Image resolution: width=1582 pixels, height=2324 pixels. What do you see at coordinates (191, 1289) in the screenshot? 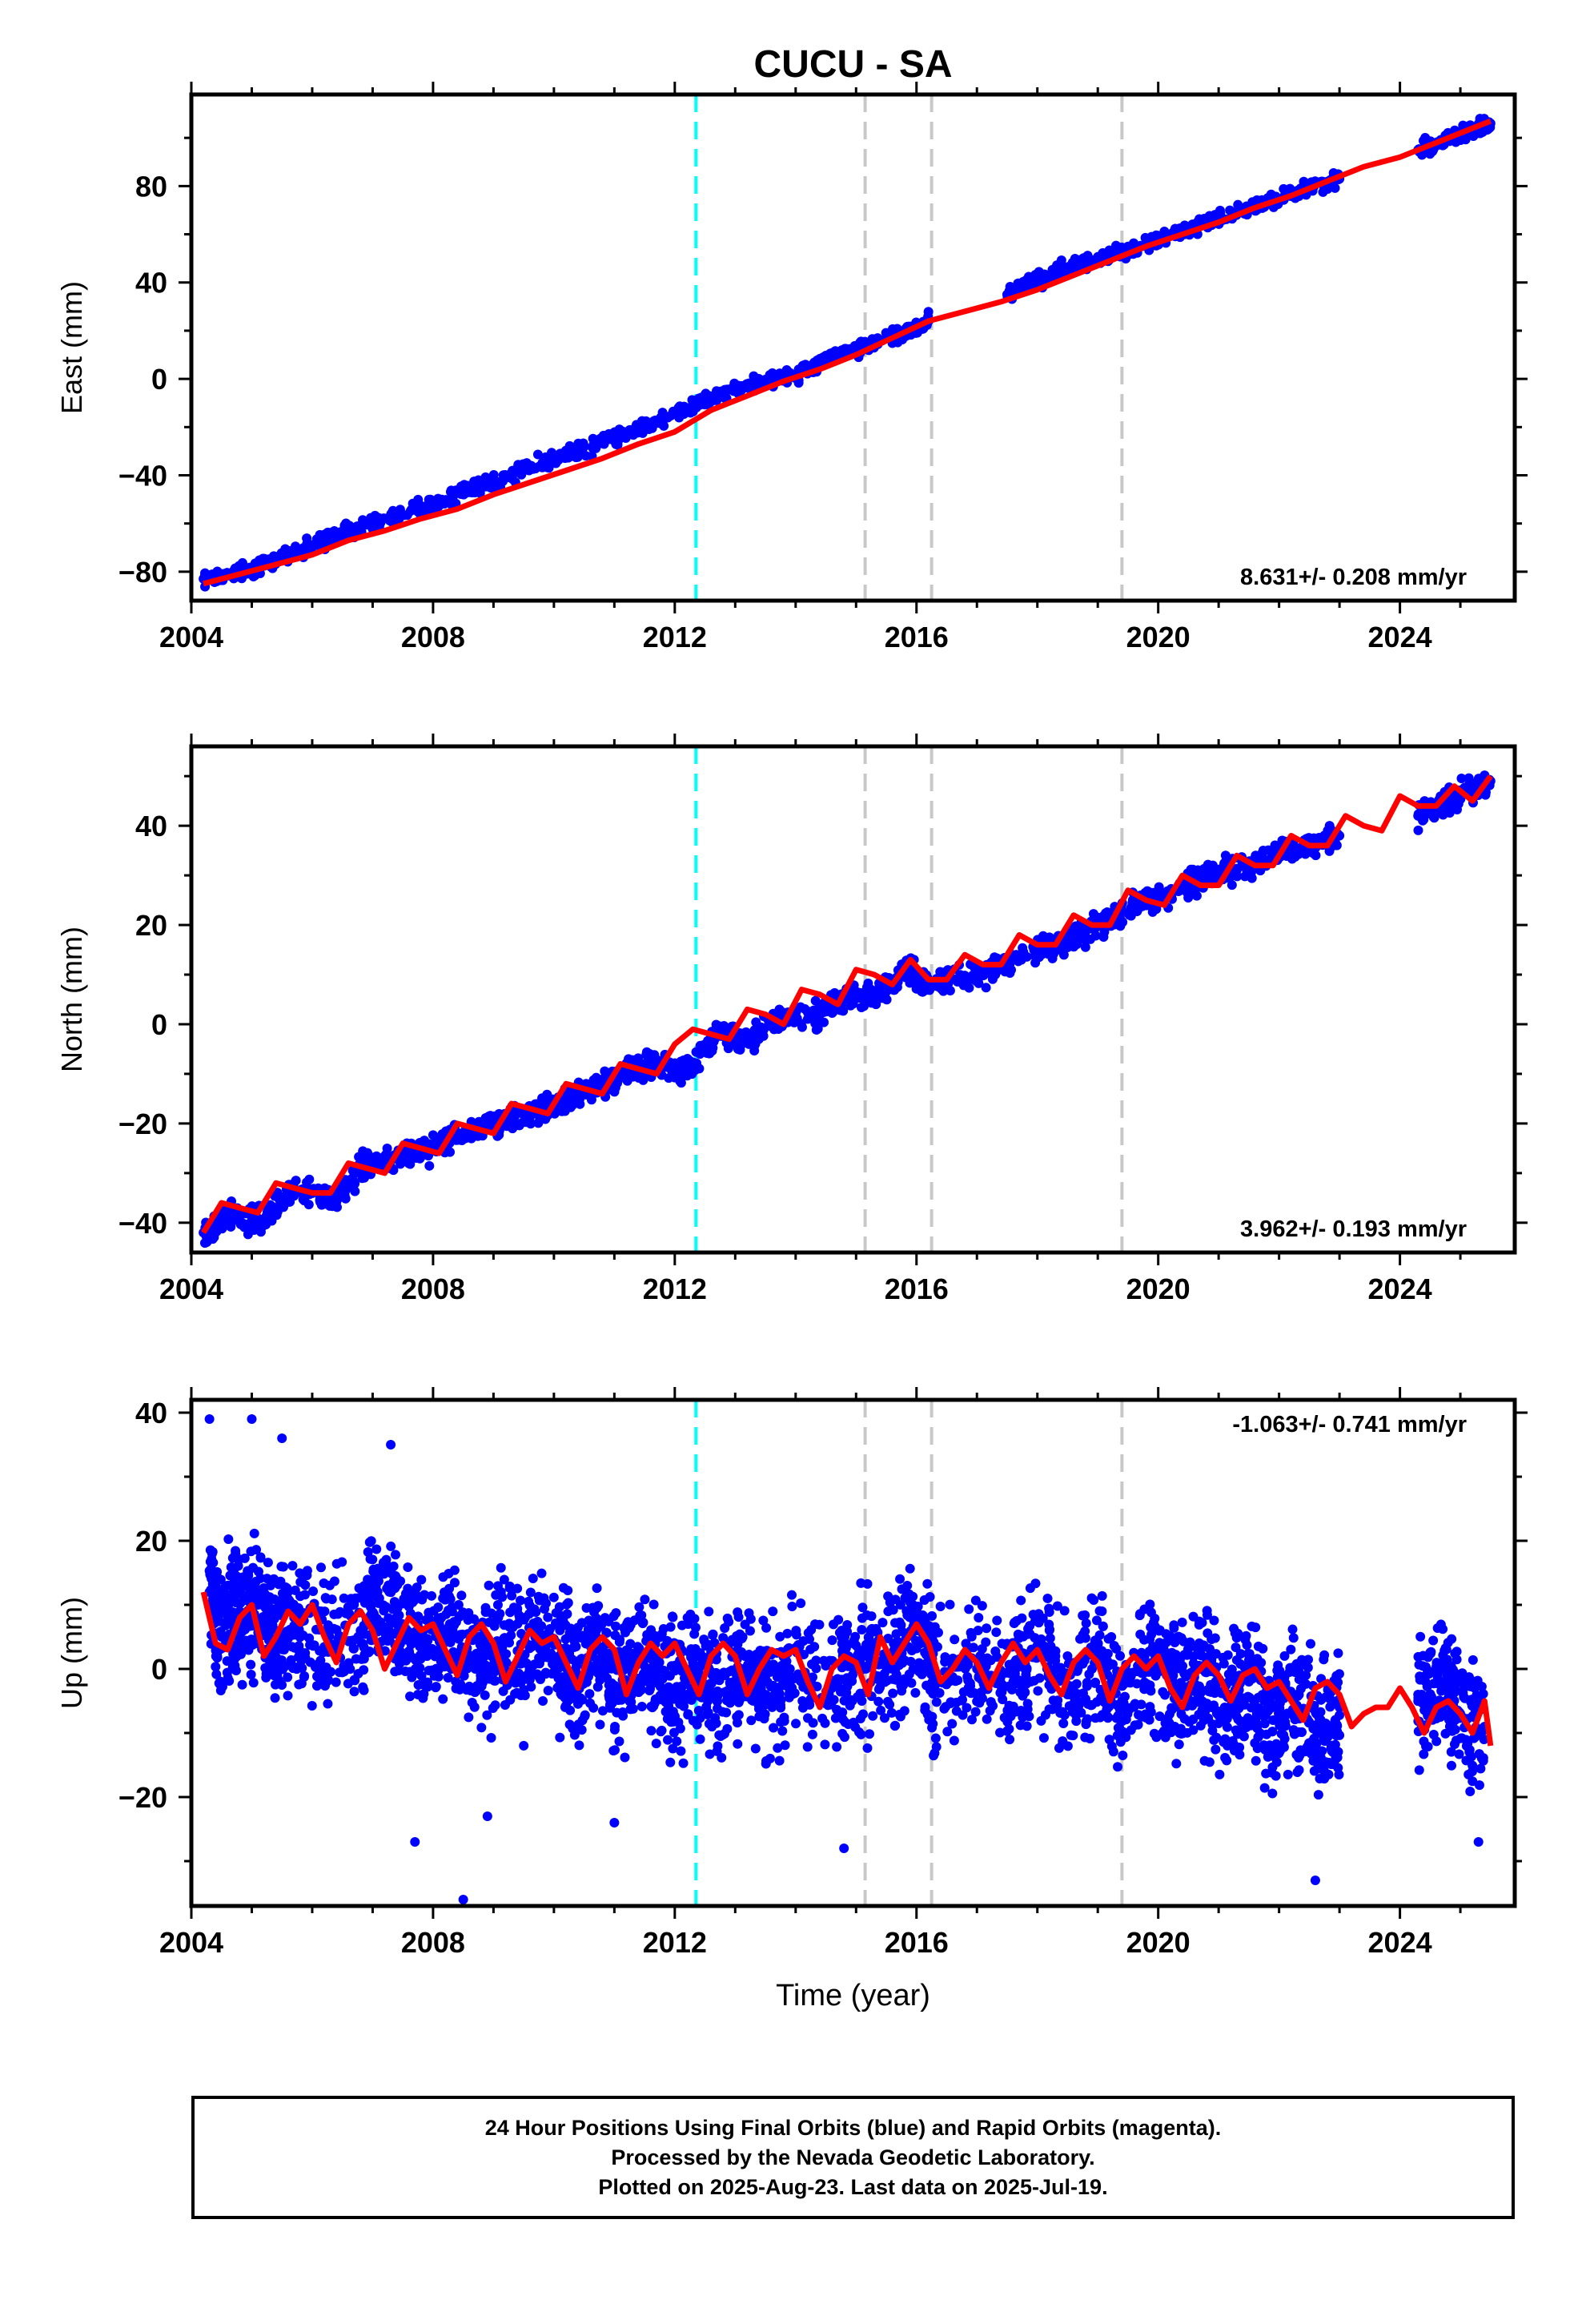
I see `x-tick-label: 2004` at bounding box center [191, 1289].